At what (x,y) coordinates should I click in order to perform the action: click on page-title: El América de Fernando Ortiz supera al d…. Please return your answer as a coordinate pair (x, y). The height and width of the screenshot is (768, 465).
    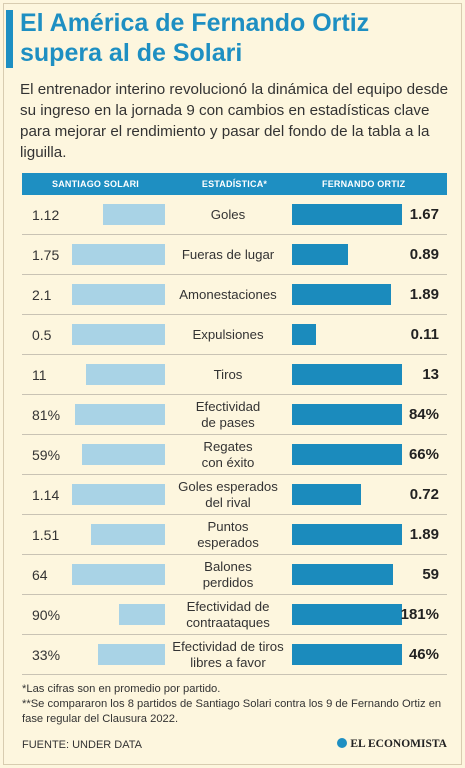
    Looking at the image, I should click on (195, 38).